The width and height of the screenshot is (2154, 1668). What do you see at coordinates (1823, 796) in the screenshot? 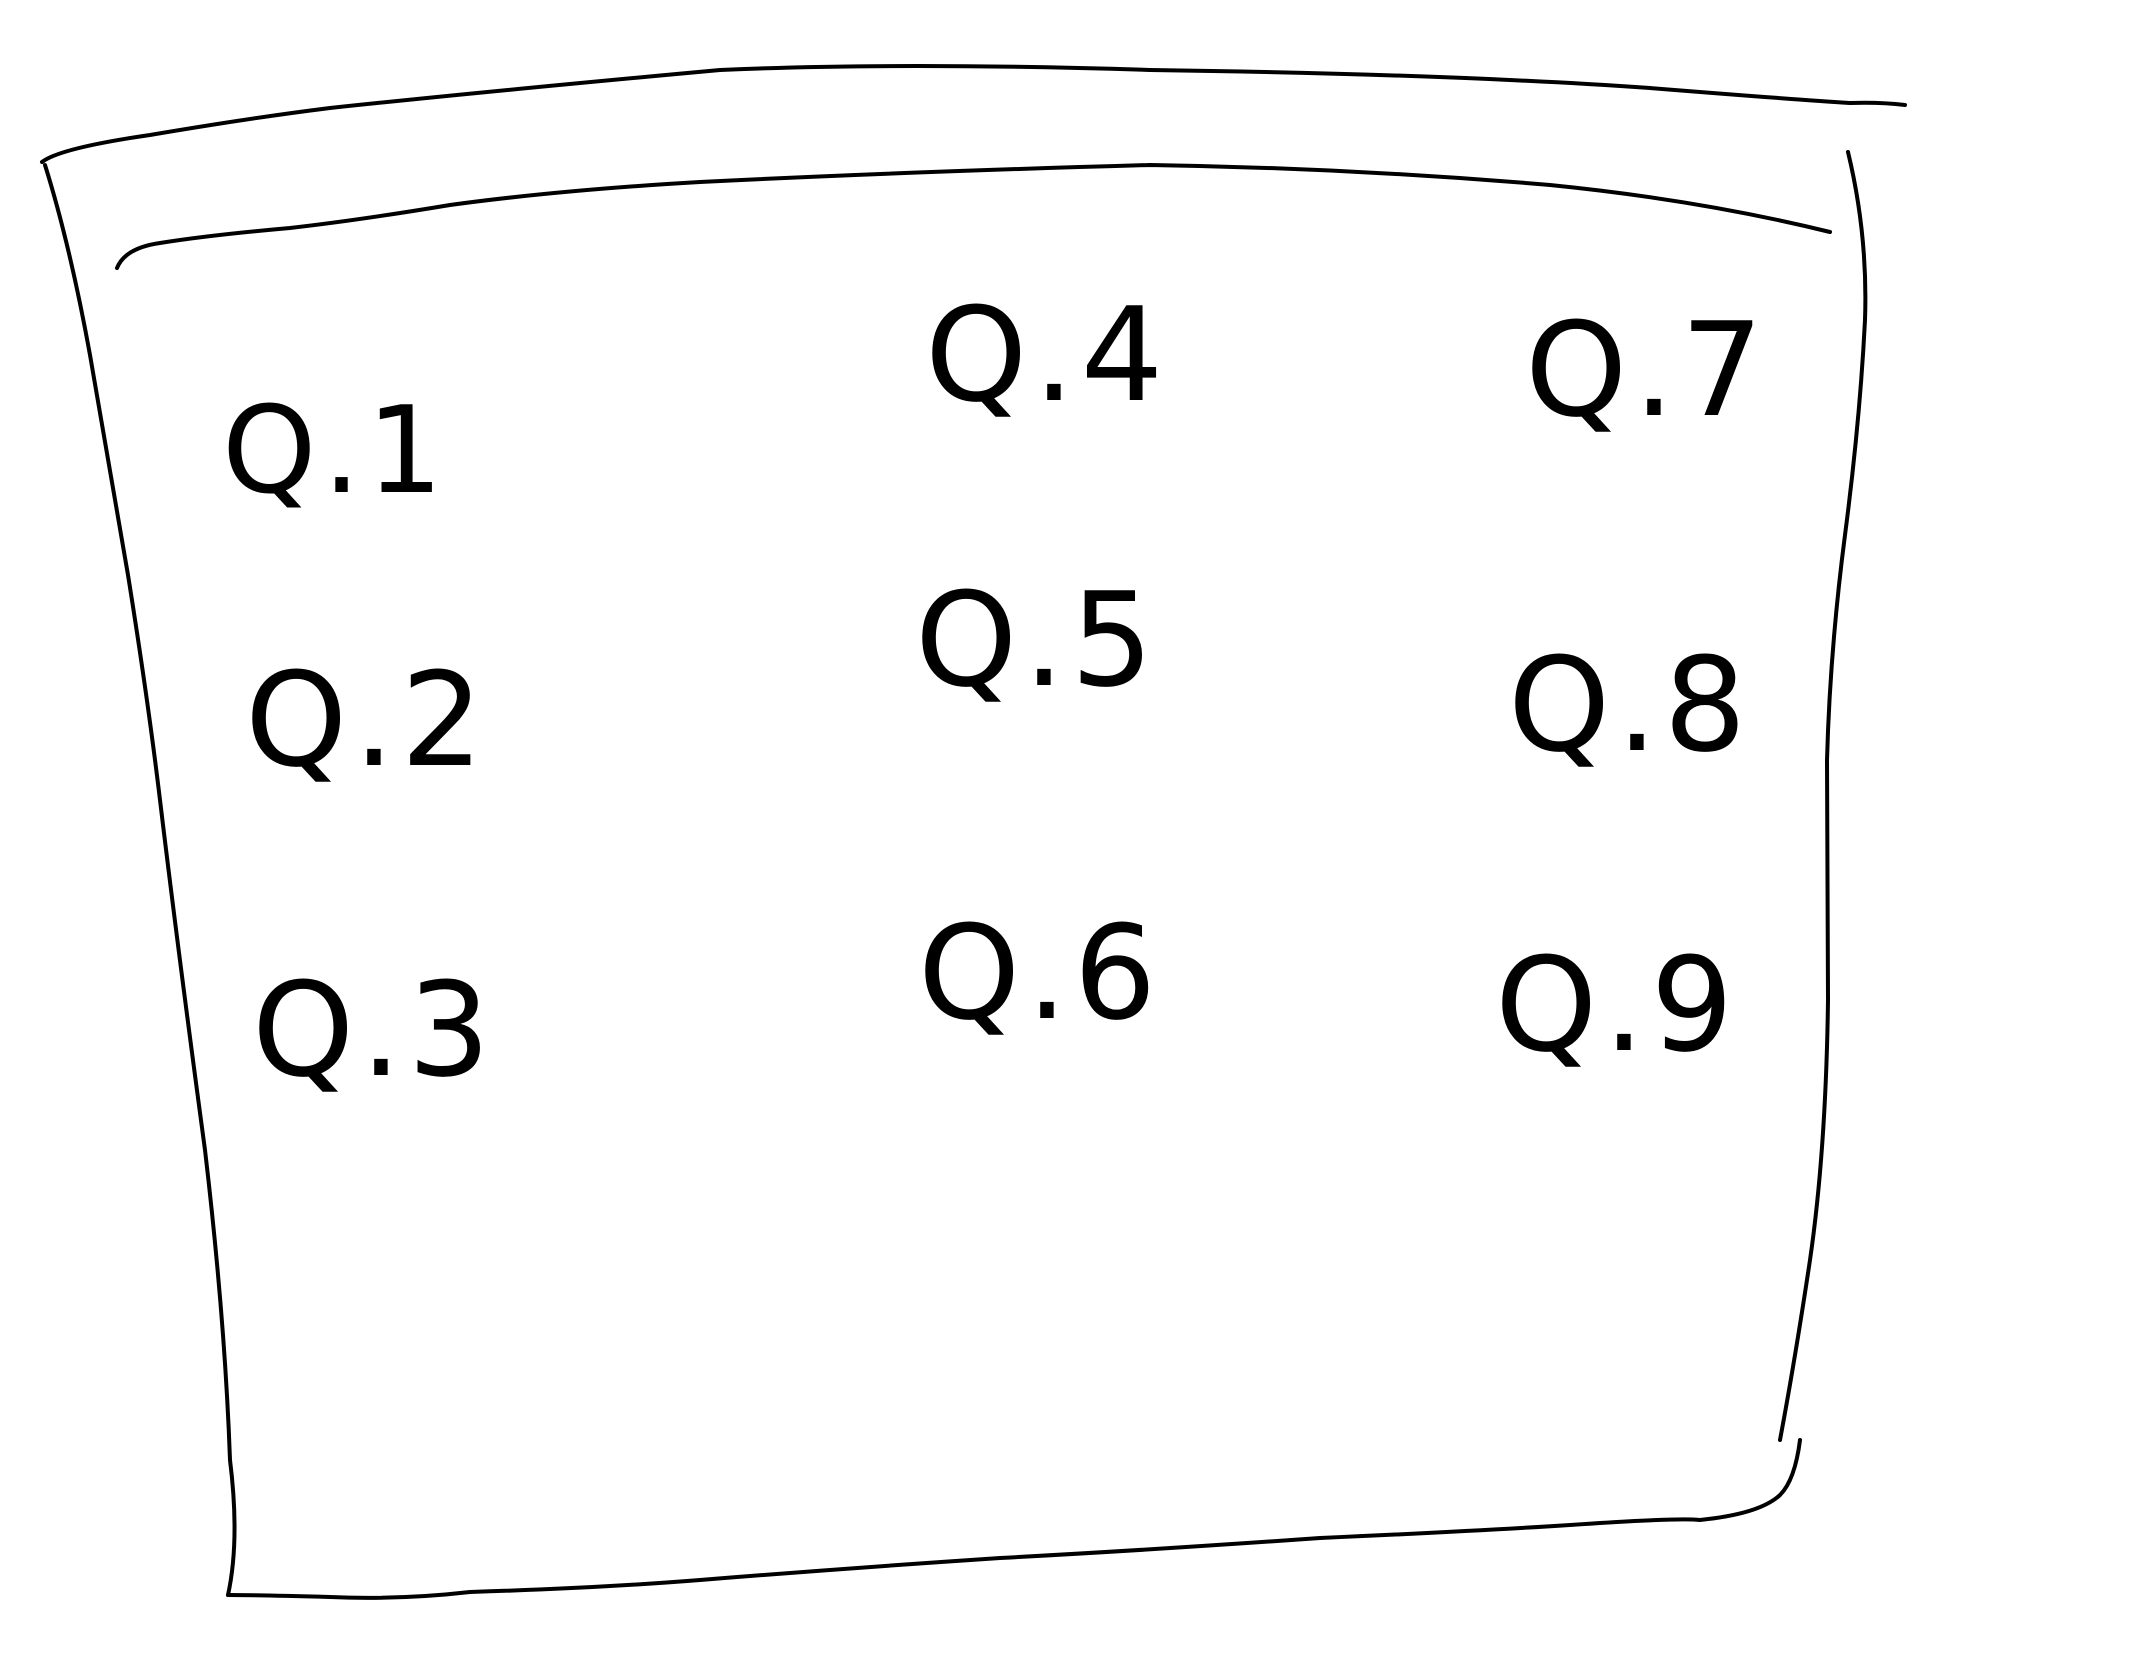
I see `frame-right-line` at bounding box center [1823, 796].